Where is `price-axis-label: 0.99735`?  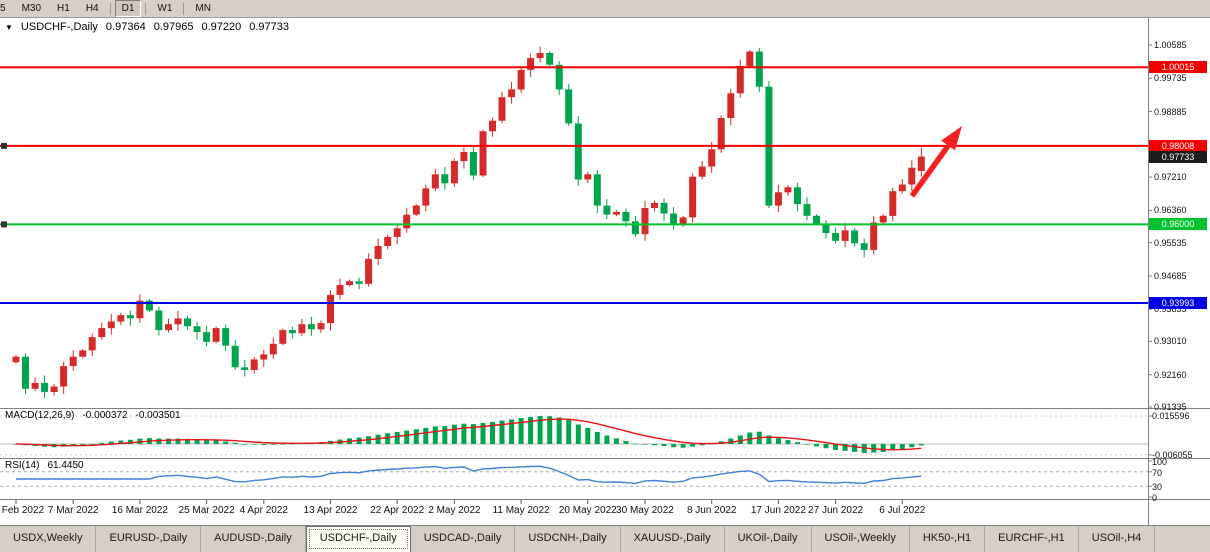 price-axis-label: 0.99735 is located at coordinates (1170, 78).